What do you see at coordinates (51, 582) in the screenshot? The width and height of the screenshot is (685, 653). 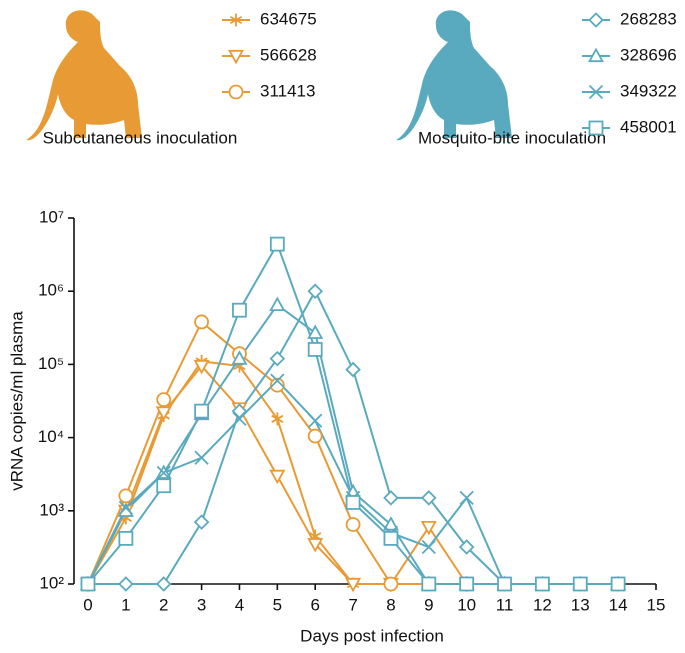 I see `y-tick-label: 10²` at bounding box center [51, 582].